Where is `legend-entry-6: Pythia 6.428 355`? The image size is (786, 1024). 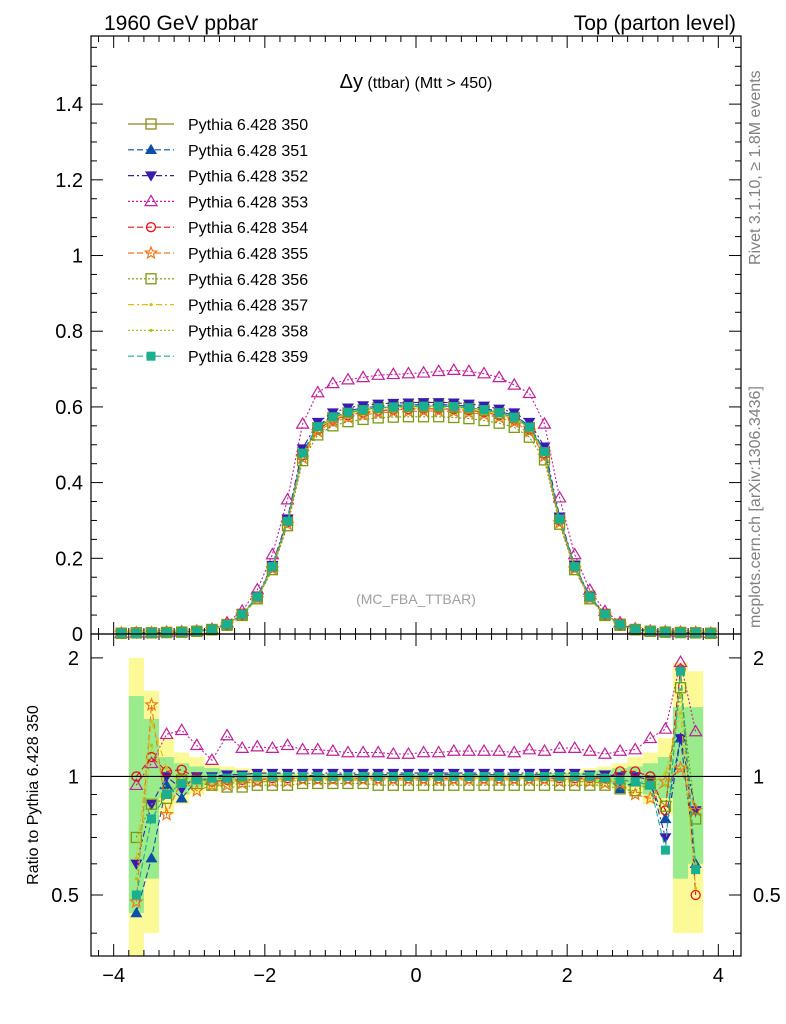
legend-entry-6: Pythia 6.428 355 is located at coordinates (218, 254).